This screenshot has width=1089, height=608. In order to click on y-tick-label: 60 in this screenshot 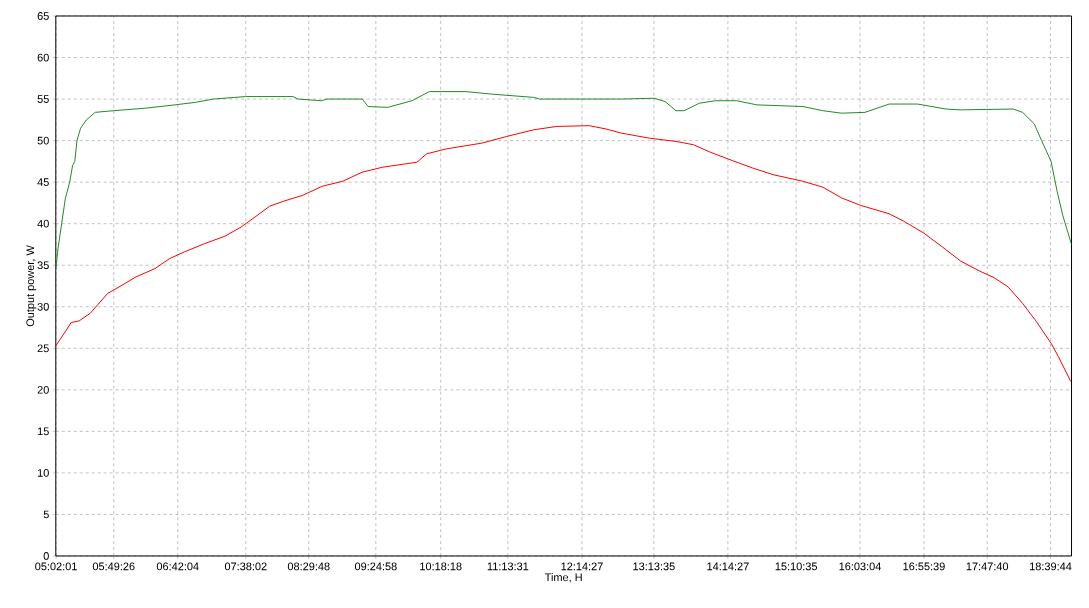, I will do `click(43, 57)`.